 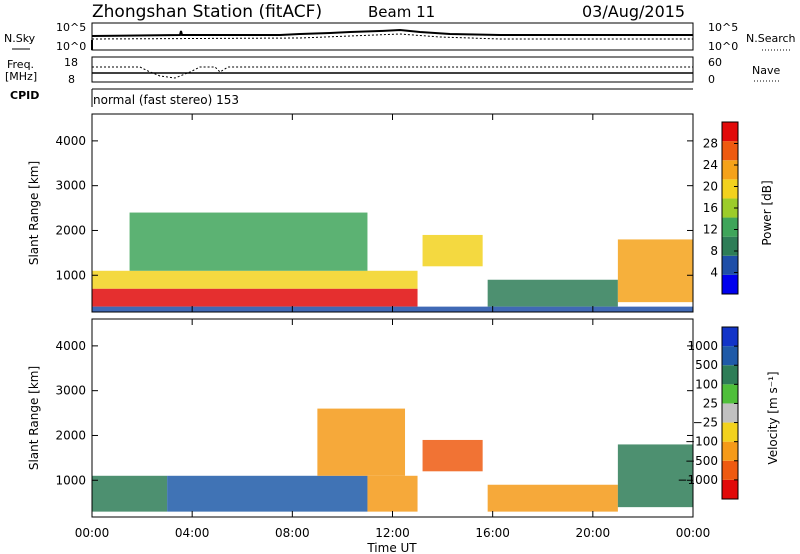 What do you see at coordinates (705, 423) in the screenshot?
I see `velocity-colorbar-tick-label: −25` at bounding box center [705, 423].